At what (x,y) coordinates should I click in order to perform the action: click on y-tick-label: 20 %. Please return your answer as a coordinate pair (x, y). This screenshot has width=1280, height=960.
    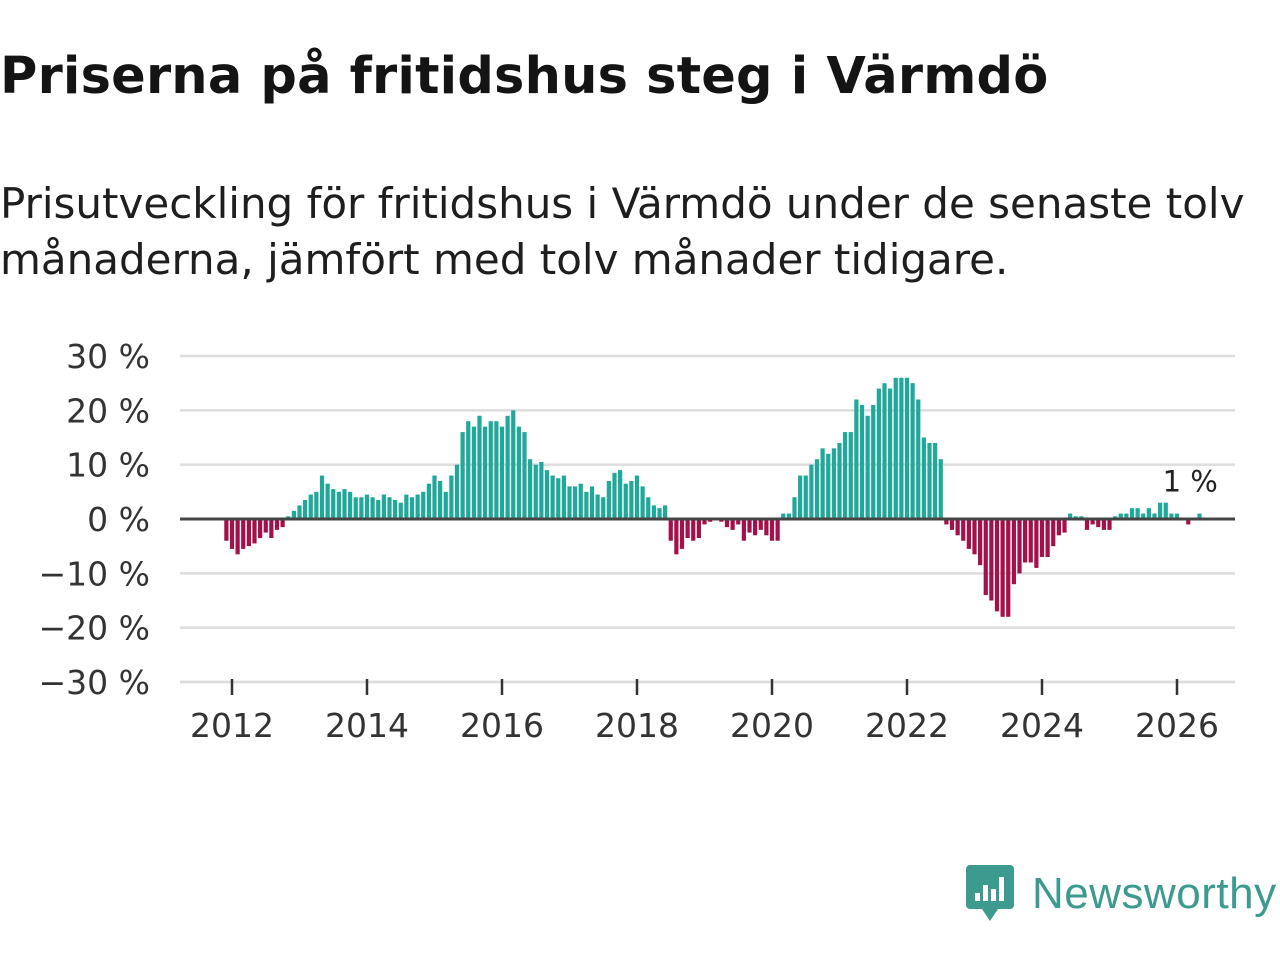
    Looking at the image, I should click on (108, 410).